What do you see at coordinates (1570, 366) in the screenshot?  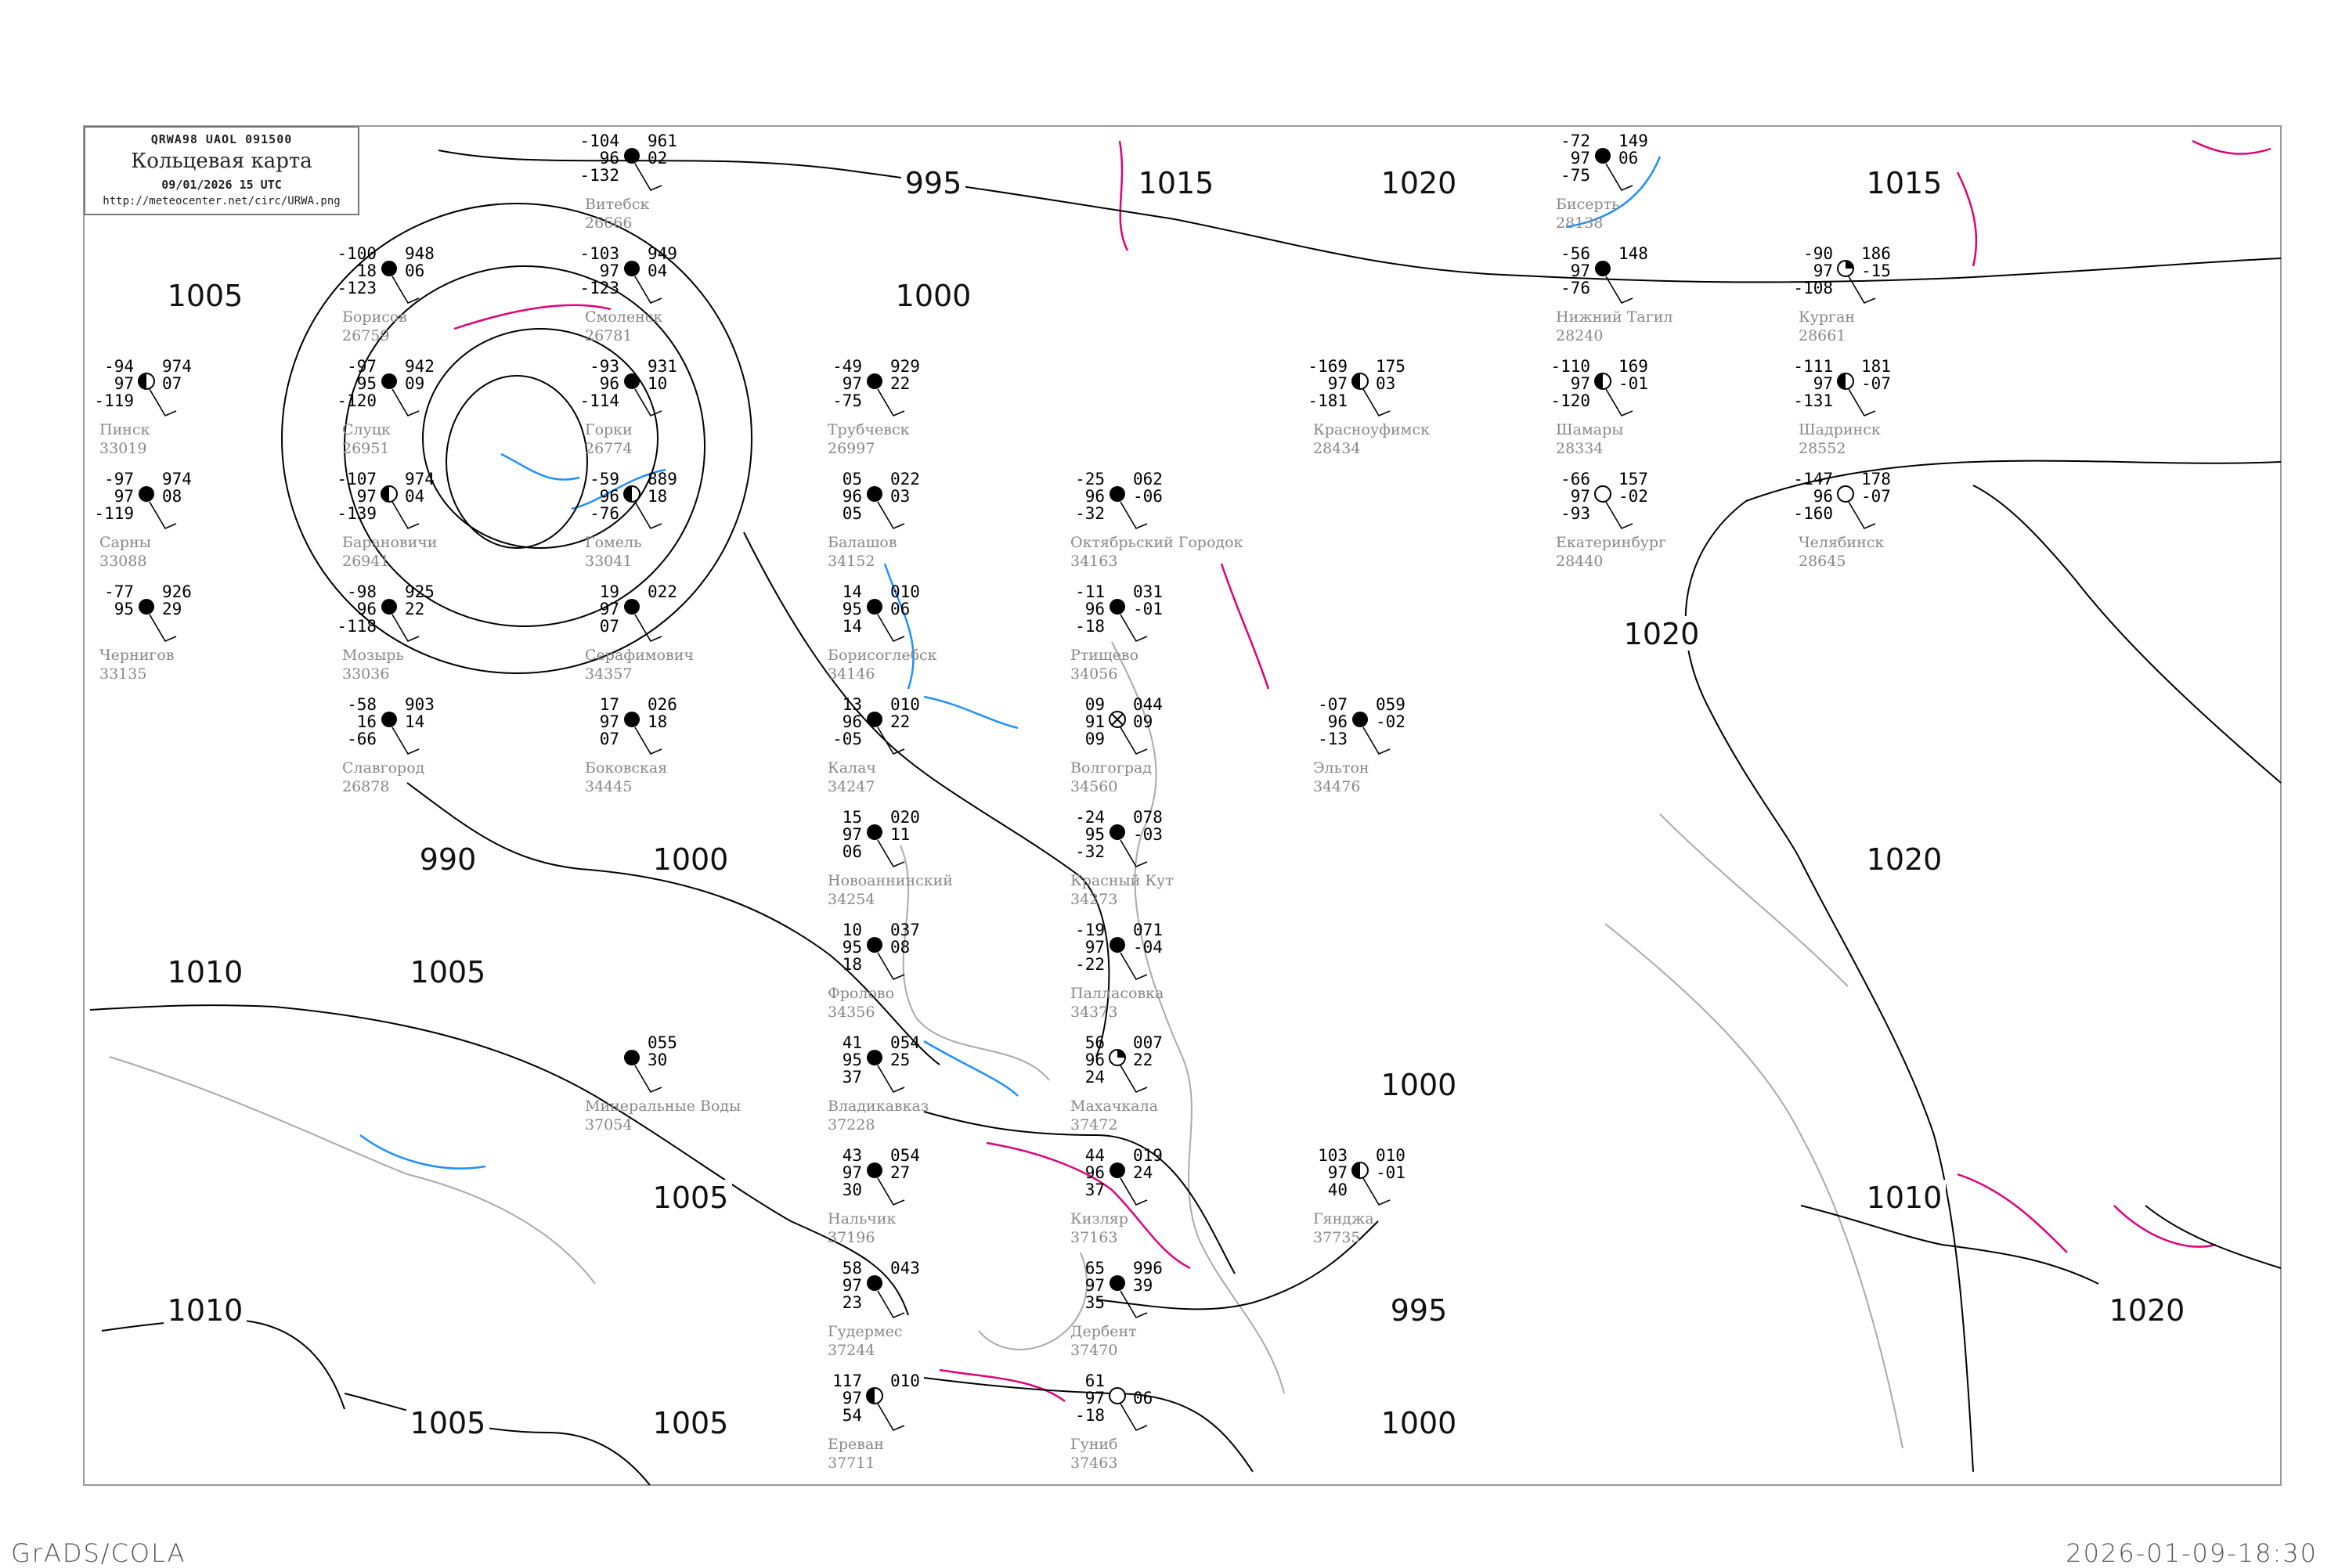 I see `station-temperature: -110` at bounding box center [1570, 366].